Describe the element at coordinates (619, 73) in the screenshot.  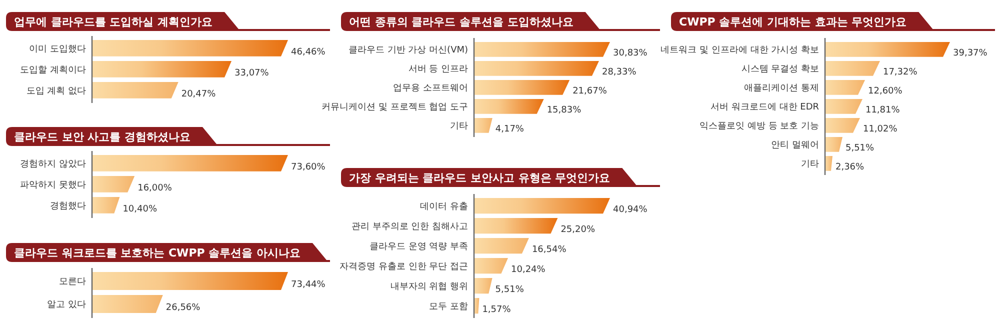
I see `data-label: 28,33%` at that location.